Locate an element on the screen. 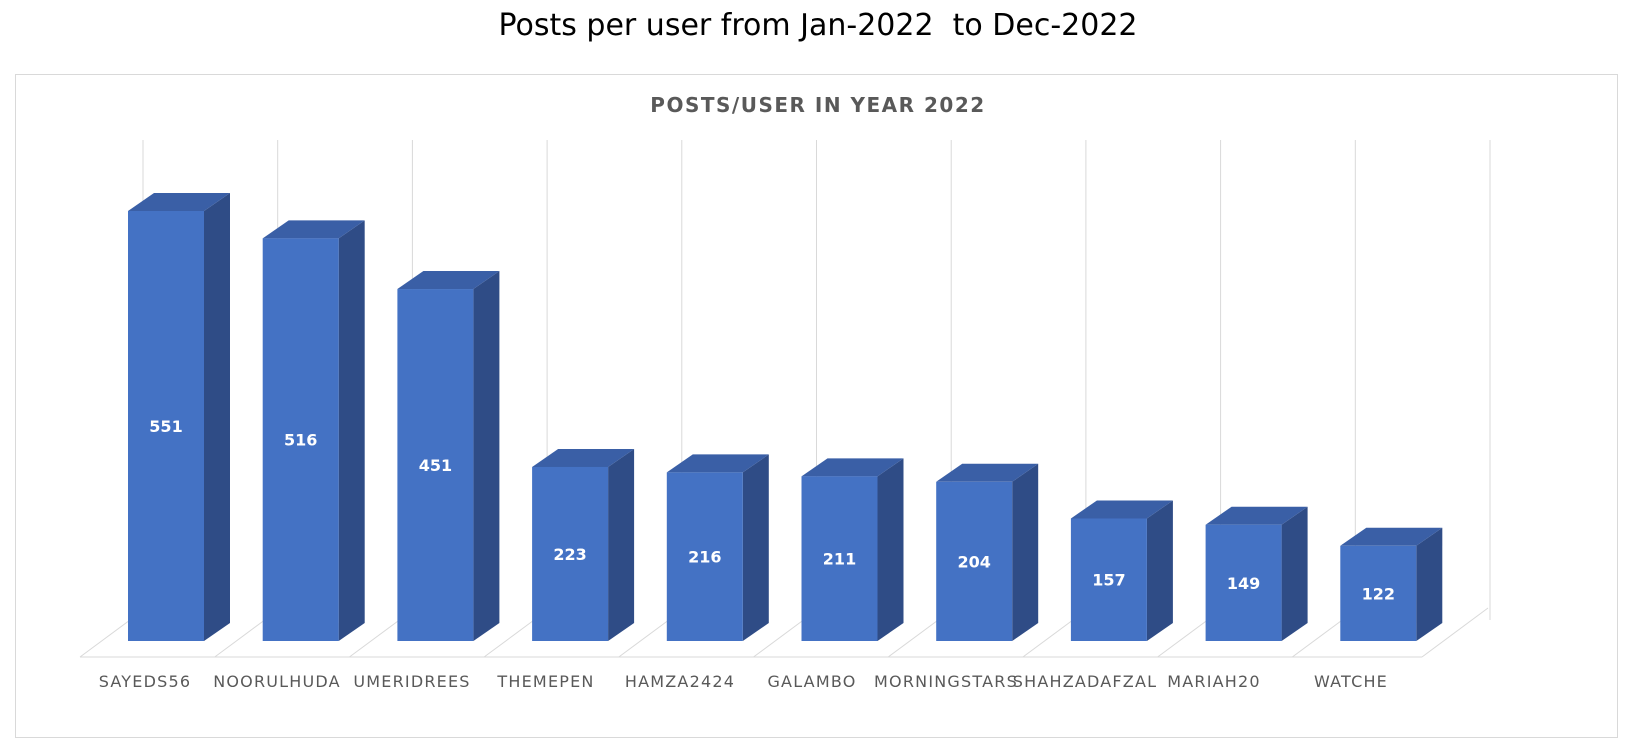 Image resolution: width=1636 pixels, height=750 pixels. data-label: 223 is located at coordinates (569, 554).